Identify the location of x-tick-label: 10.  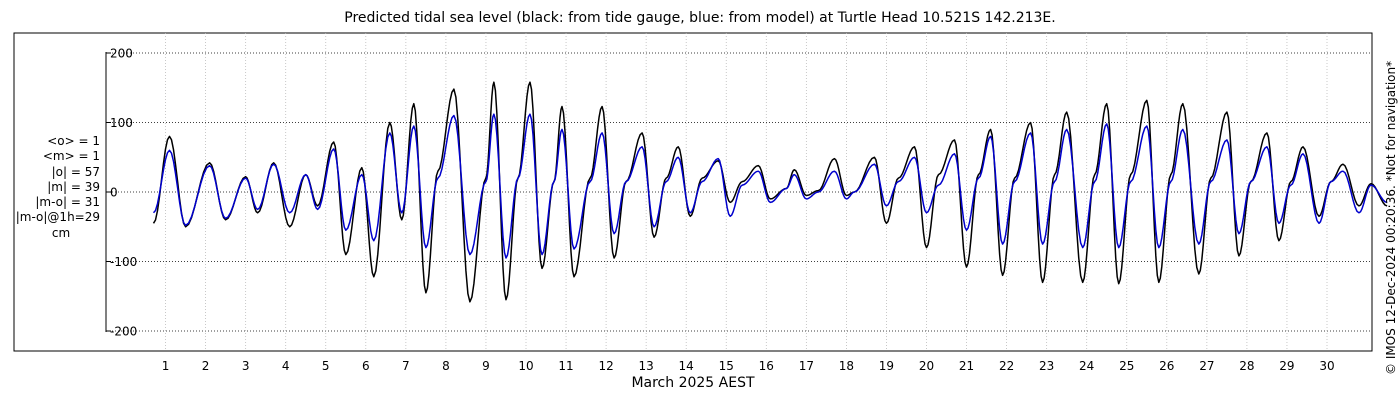
(525, 366).